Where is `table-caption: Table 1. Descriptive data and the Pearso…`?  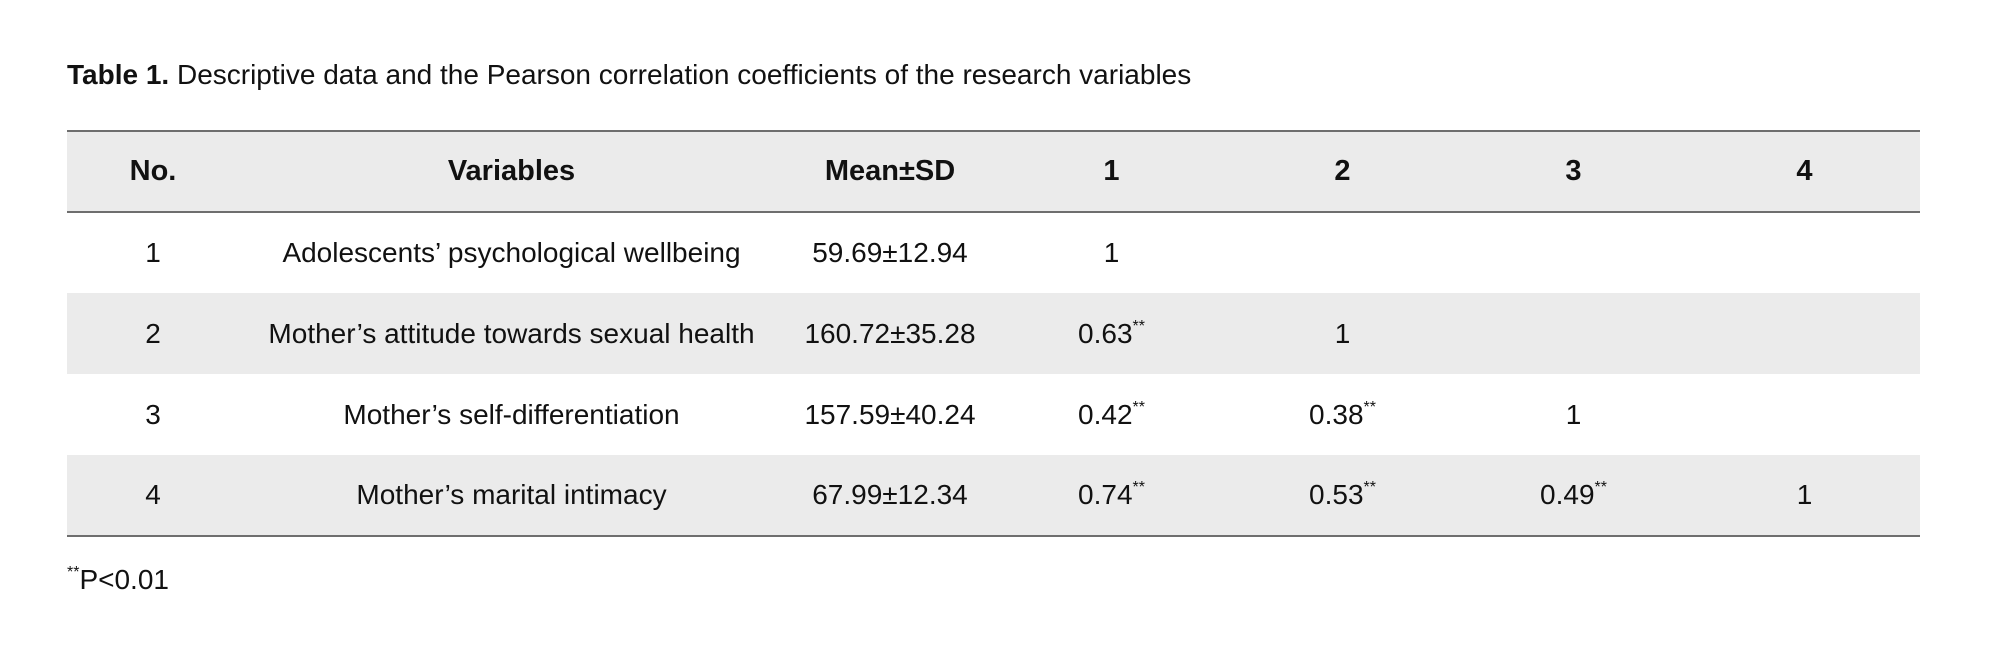 table-caption: Table 1. Descriptive data and the Pearso… is located at coordinates (629, 75).